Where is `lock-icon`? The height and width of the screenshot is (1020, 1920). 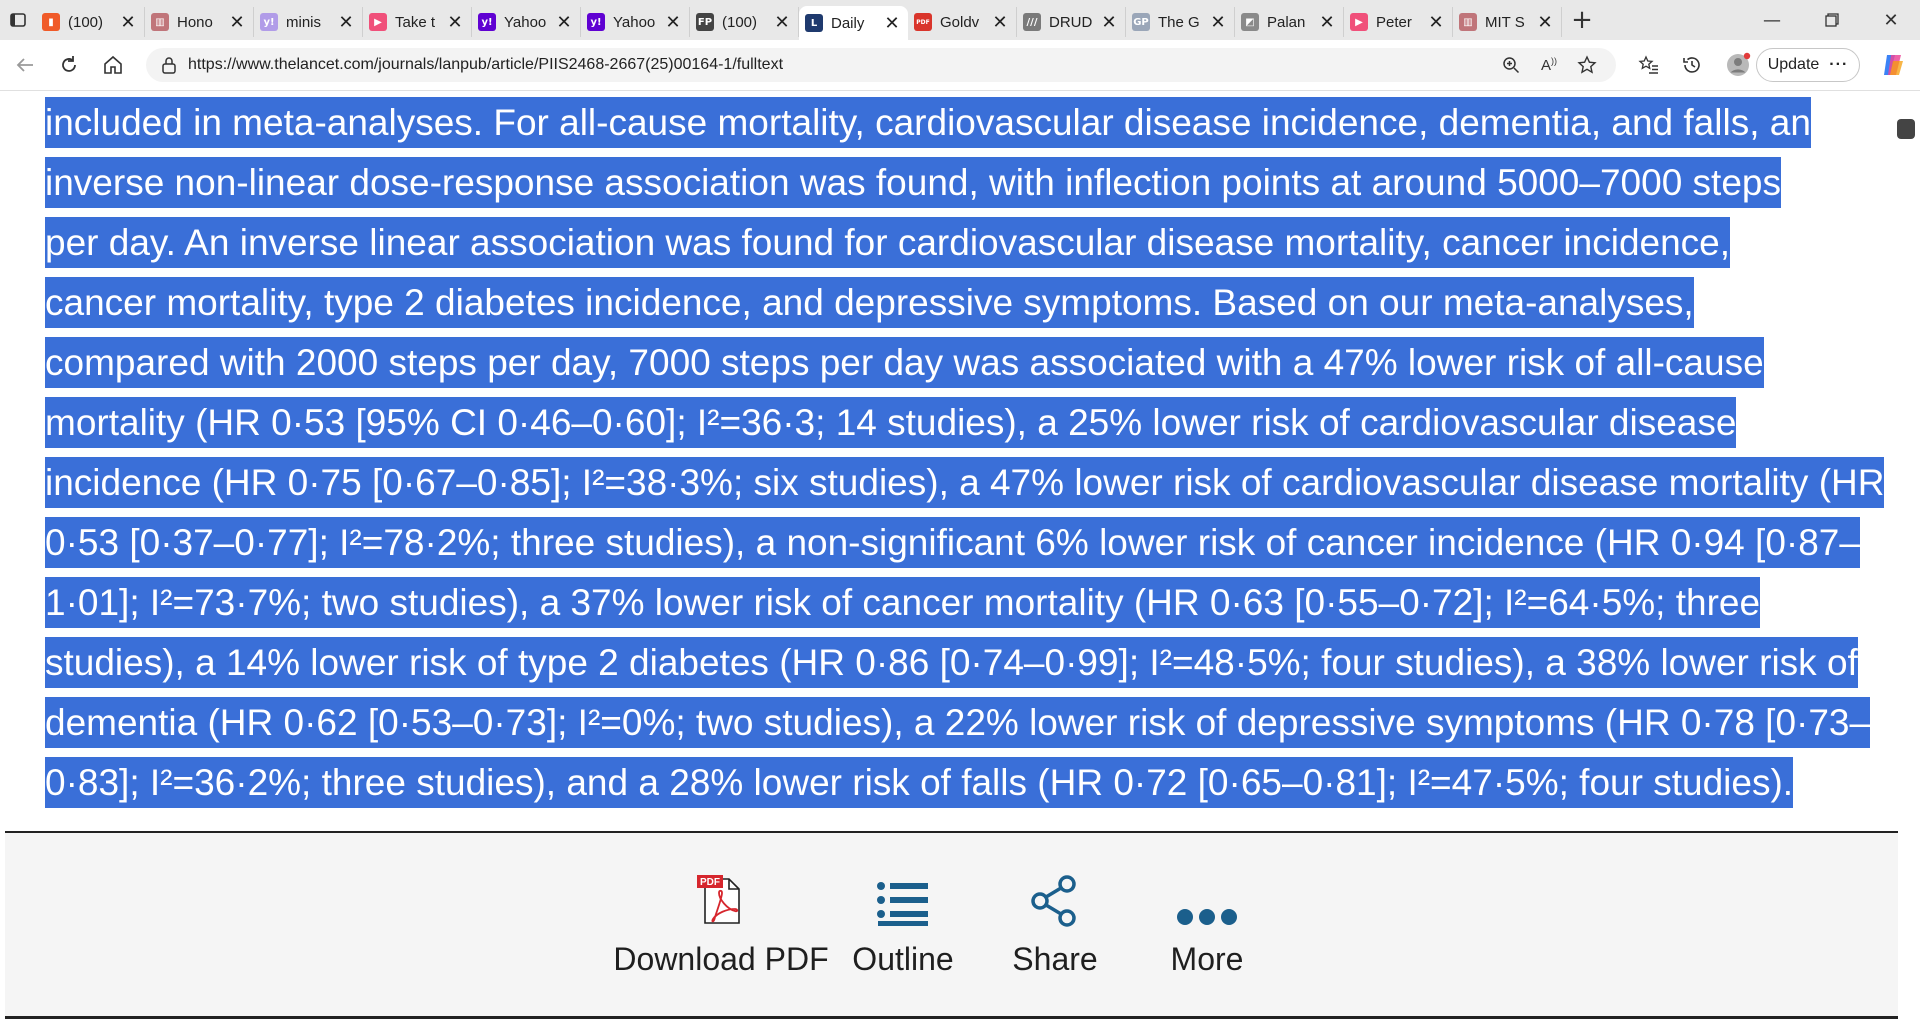
lock-icon is located at coordinates (169, 65).